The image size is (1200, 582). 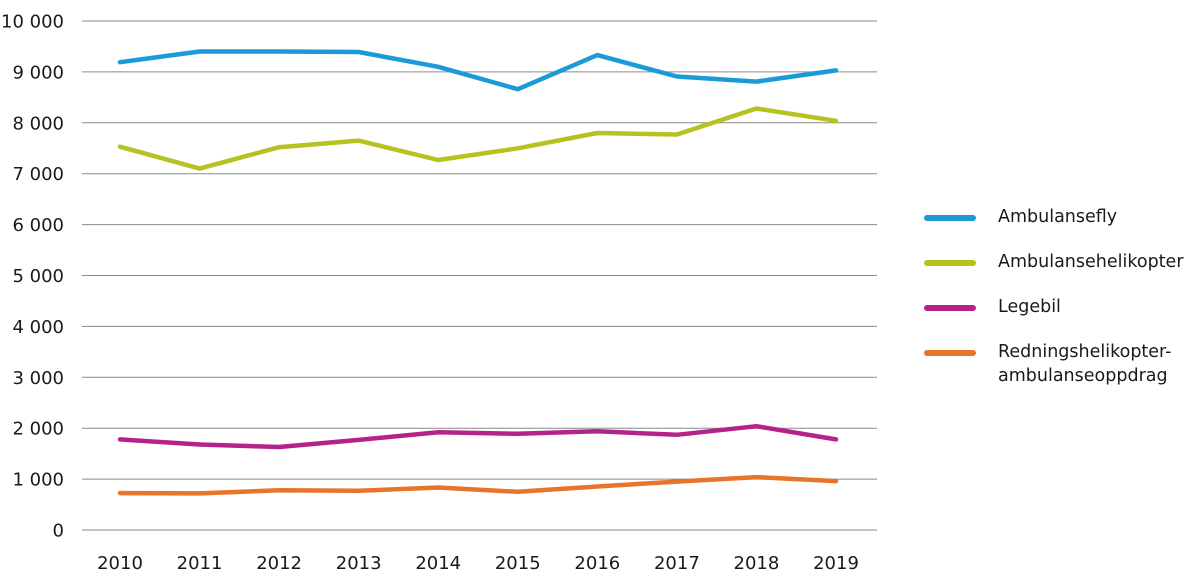 I want to click on x-tick-label: 2016, so click(x=597, y=563).